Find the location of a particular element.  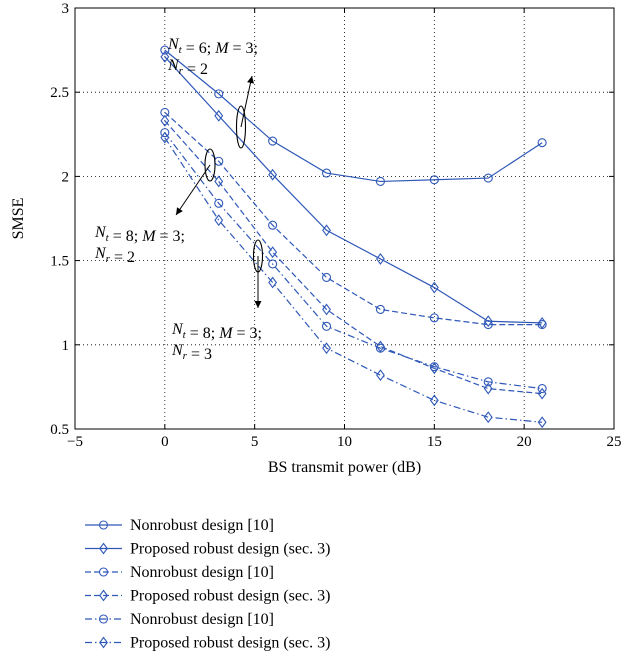

y-tick-label: 1 is located at coordinates (66, 346).